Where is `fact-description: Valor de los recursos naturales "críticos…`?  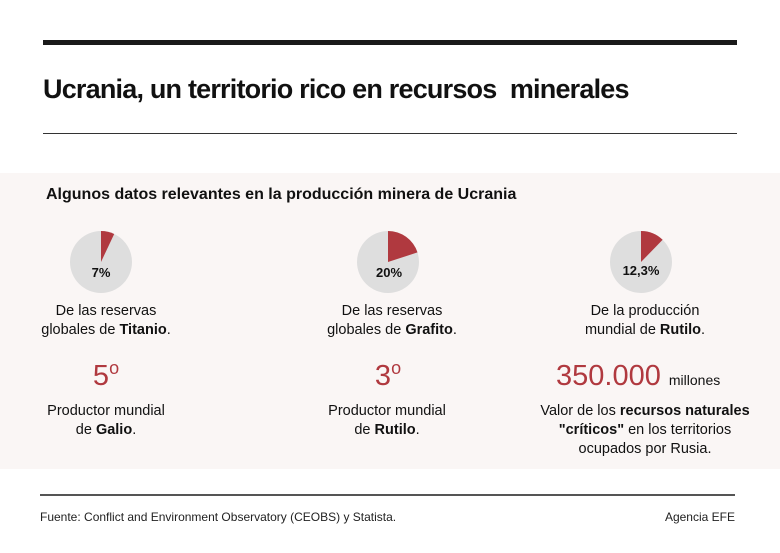
fact-description: Valor de los recursos naturales "críticos… is located at coordinates (645, 430).